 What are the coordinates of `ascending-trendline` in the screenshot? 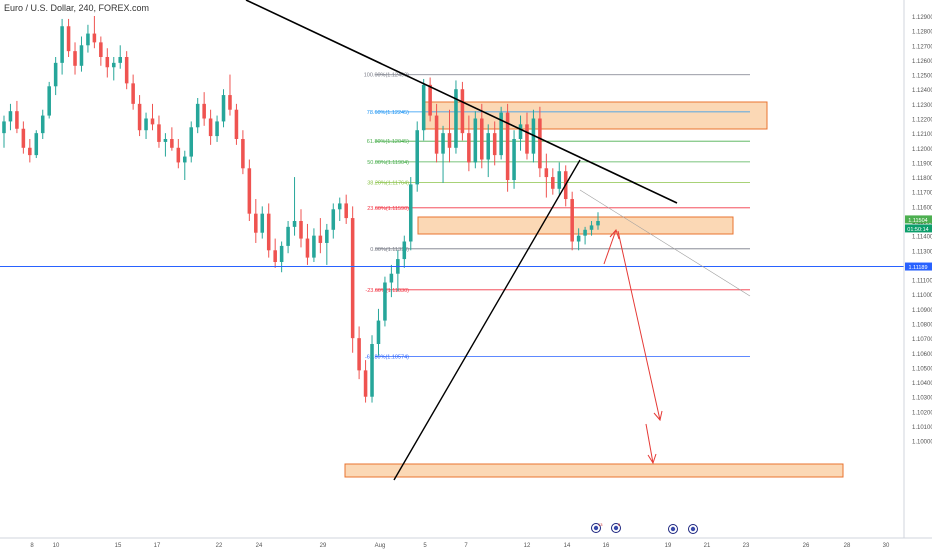 It's located at (487, 320).